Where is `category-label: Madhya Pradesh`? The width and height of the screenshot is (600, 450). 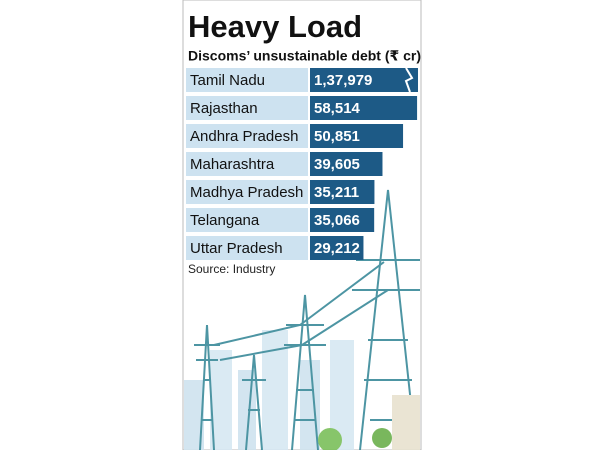 category-label: Madhya Pradesh is located at coordinates (246, 192).